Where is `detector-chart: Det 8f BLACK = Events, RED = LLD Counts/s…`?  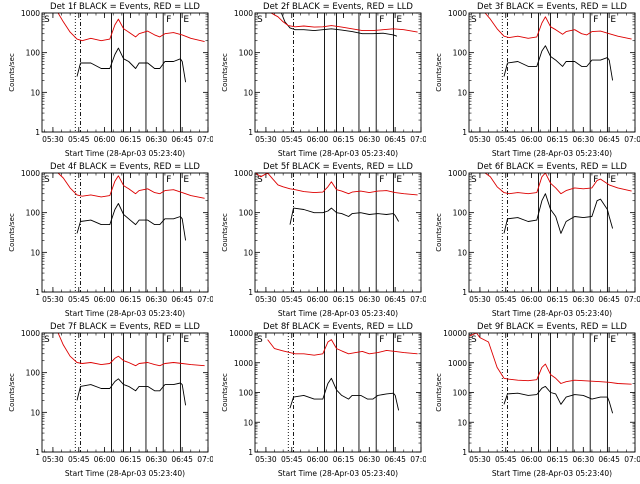
detector-chart: Det 8f BLACK = Events, RED = LLD Counts/s… is located at coordinates (326, 400).